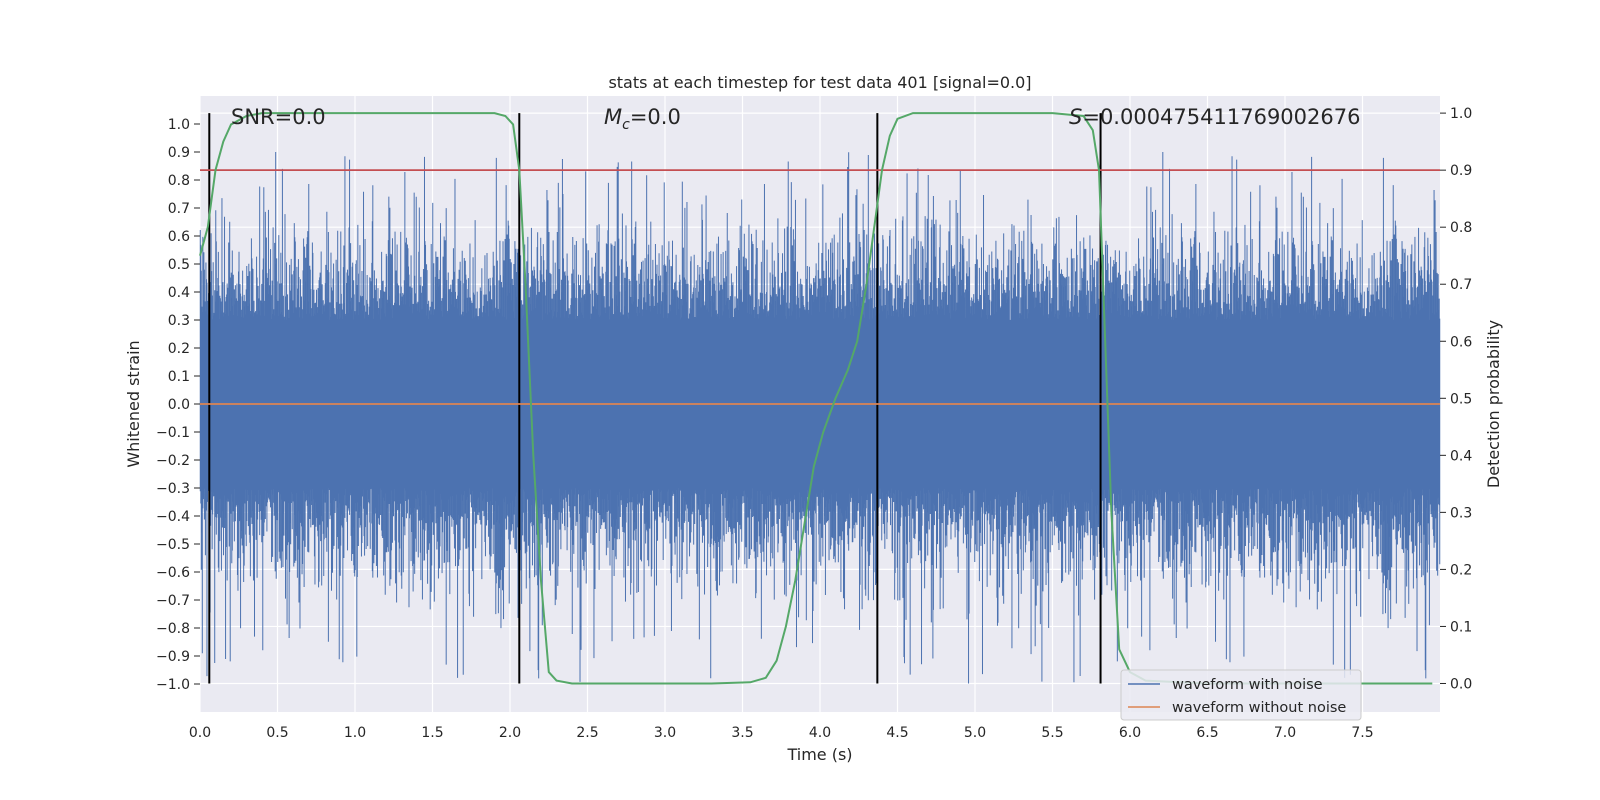 The width and height of the screenshot is (1600, 800). I want to click on y2-tick-label: 1.0, so click(1461, 114).